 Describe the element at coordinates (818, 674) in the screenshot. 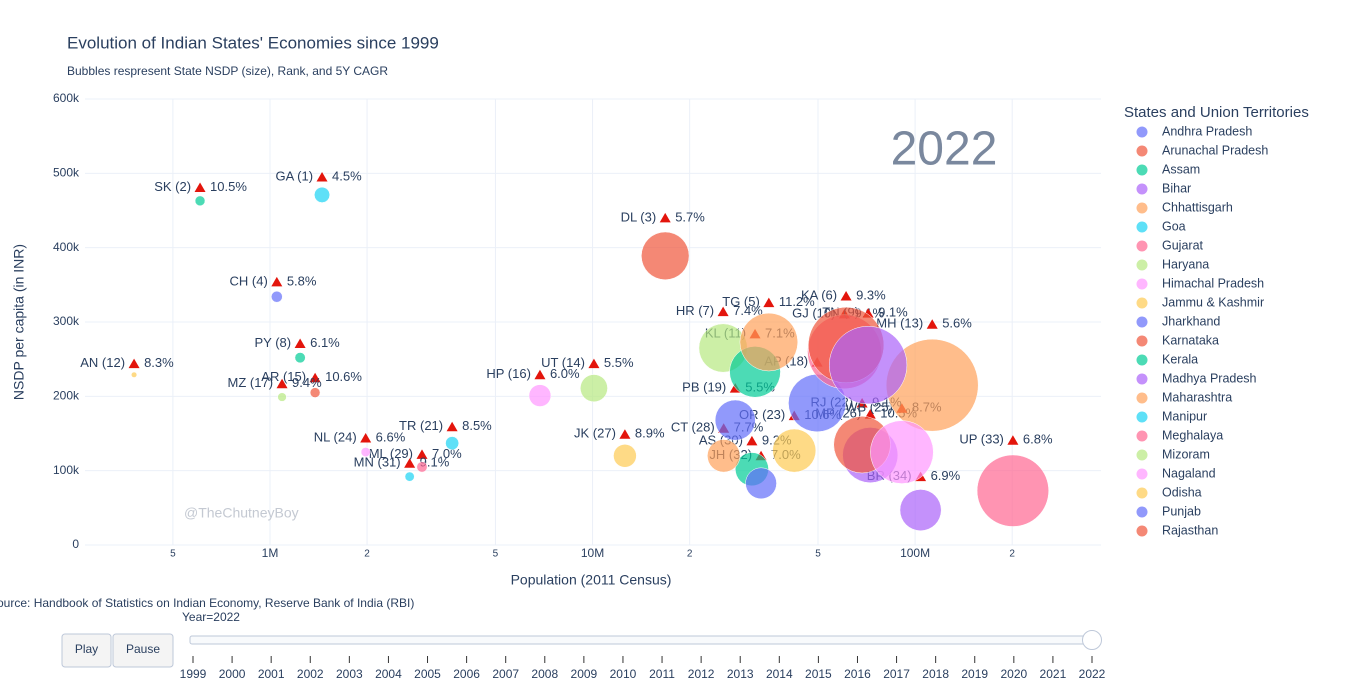

I see `slider-step-label: 2015` at that location.